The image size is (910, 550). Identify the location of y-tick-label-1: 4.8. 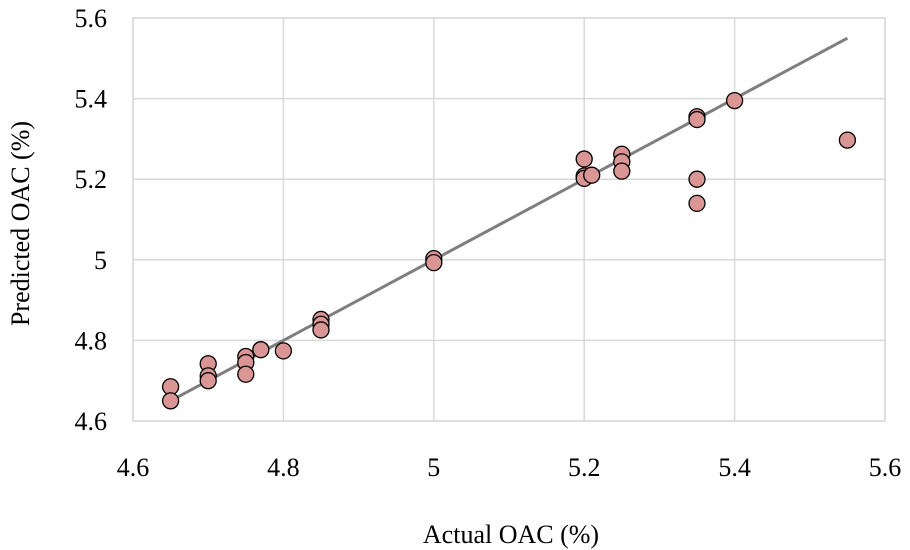
(91, 340).